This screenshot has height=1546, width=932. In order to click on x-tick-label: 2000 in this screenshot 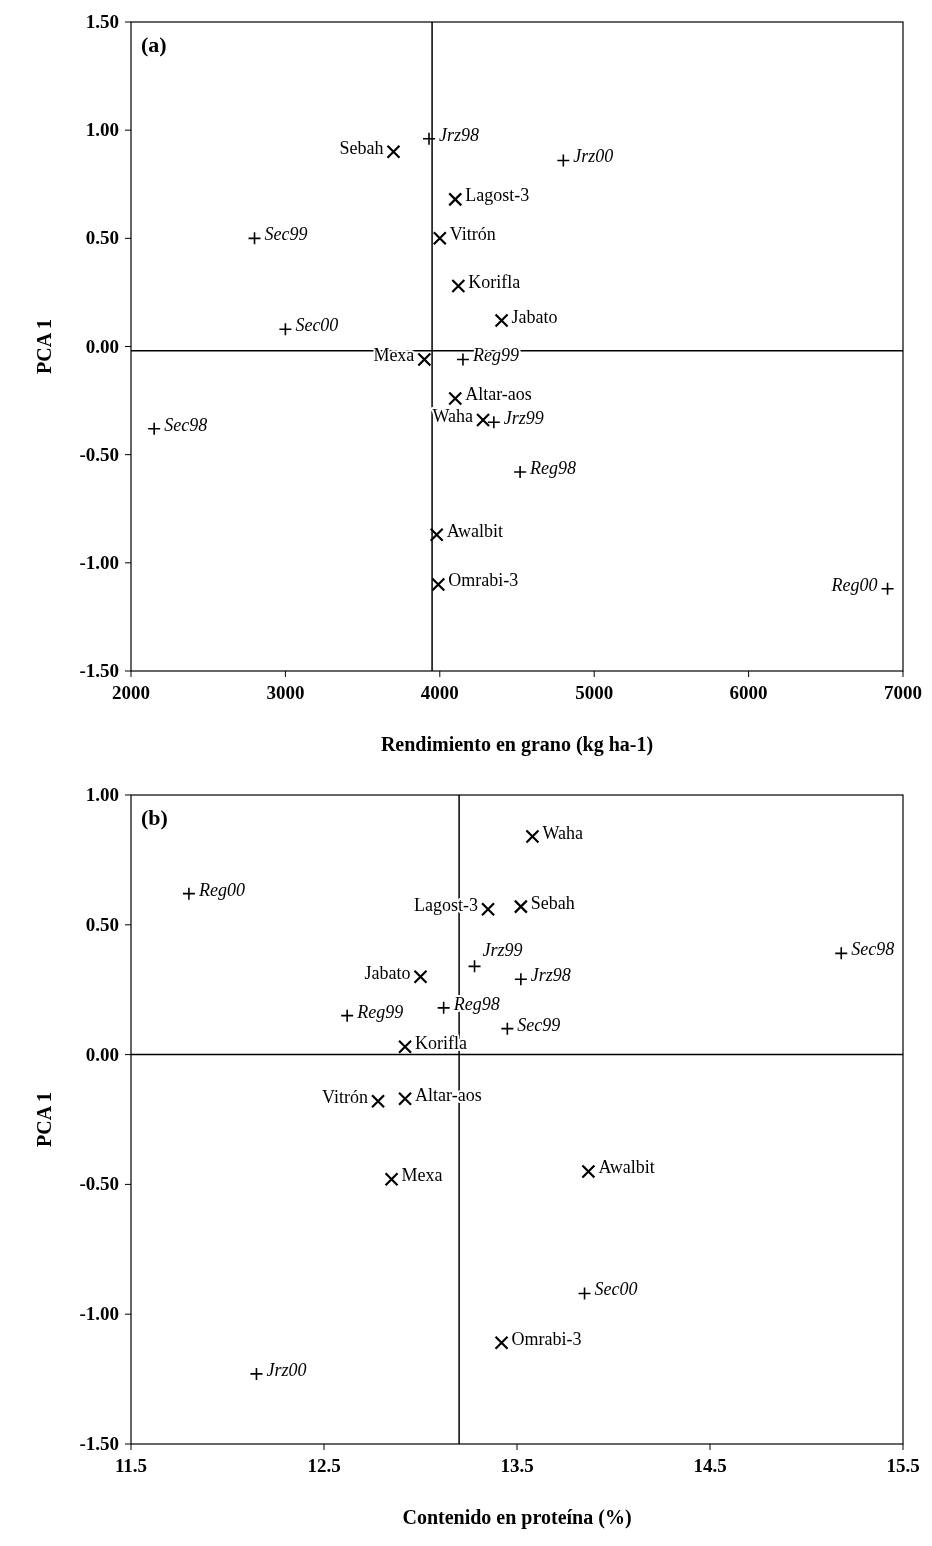, I will do `click(131, 692)`.